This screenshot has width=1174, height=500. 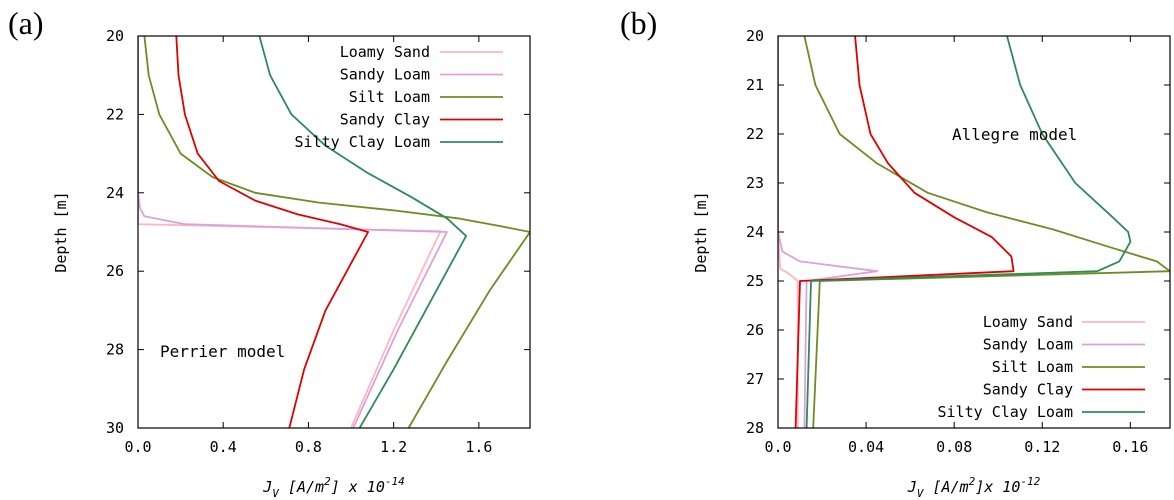 What do you see at coordinates (755, 85) in the screenshot?
I see `y-tick-label: 21` at bounding box center [755, 85].